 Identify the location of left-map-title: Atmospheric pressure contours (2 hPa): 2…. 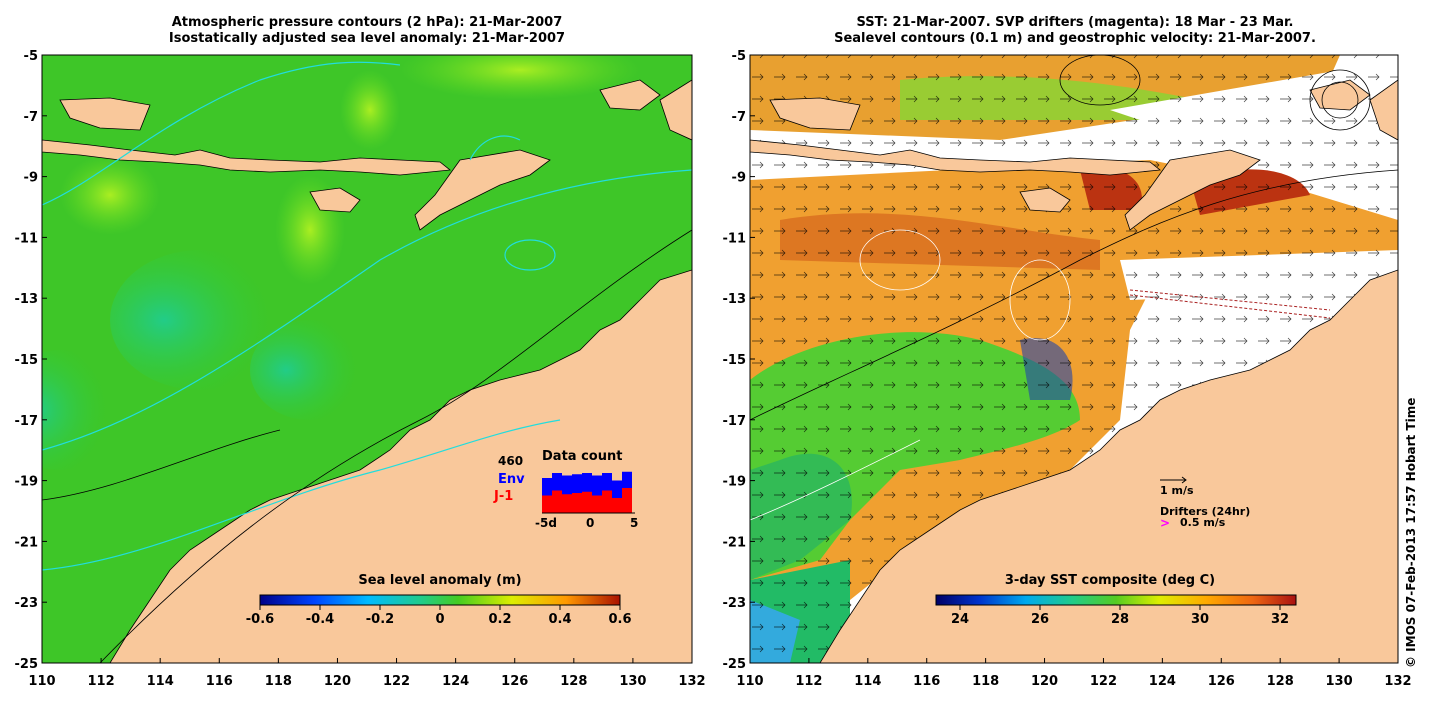
(367, 31).